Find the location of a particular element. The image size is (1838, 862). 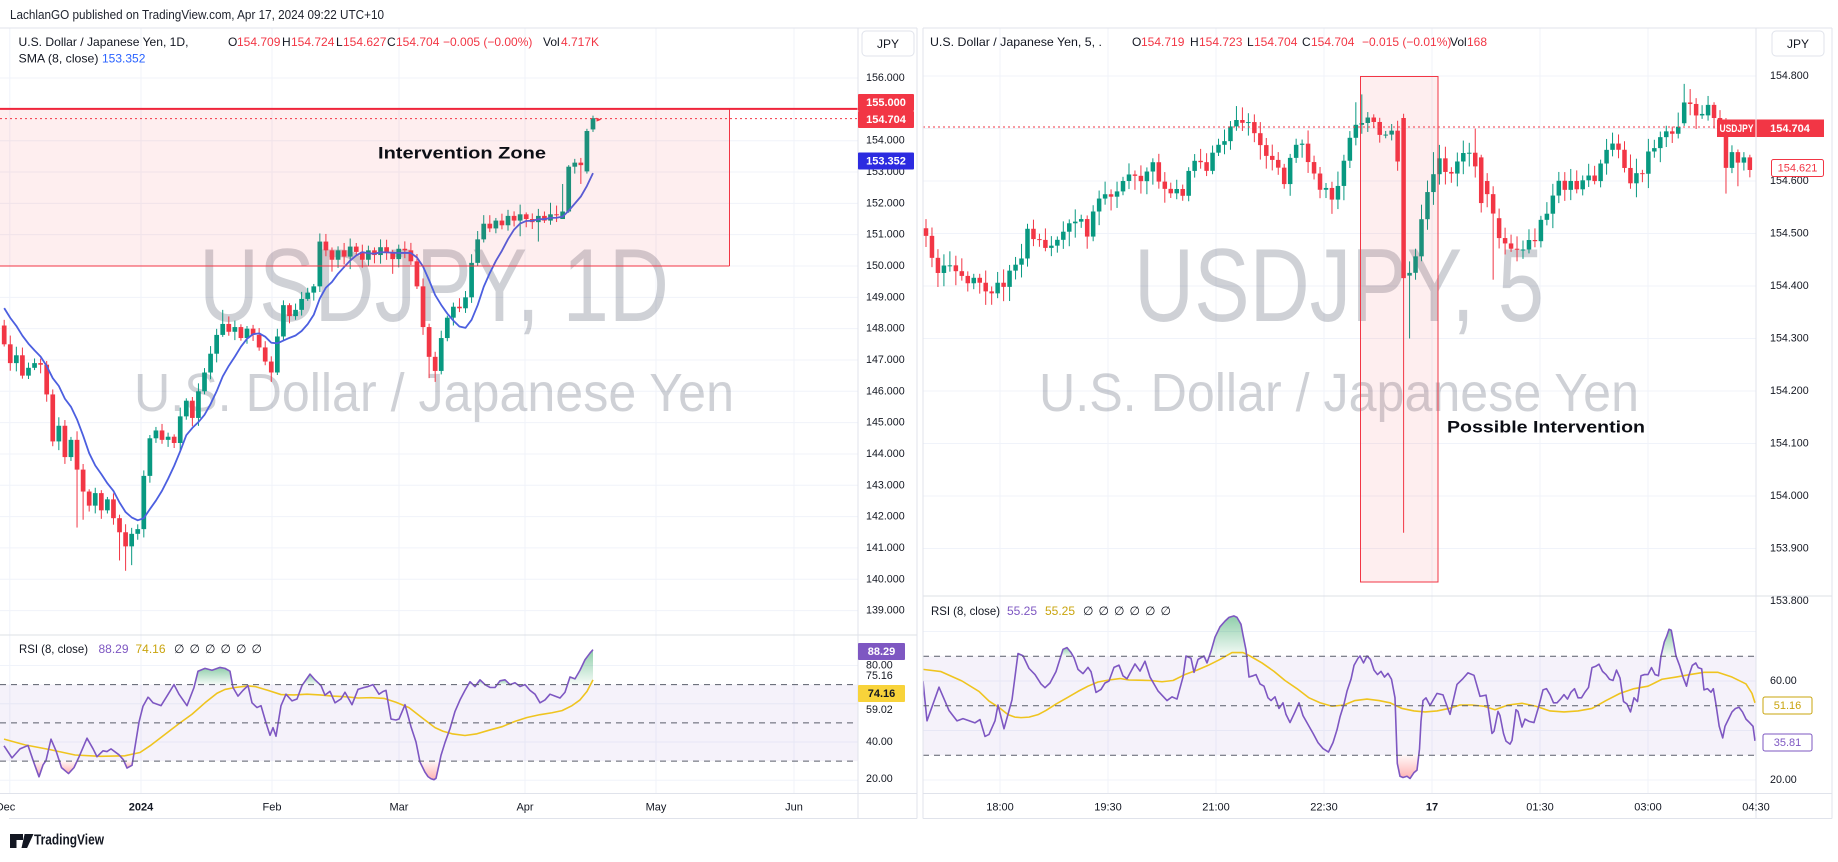

svg-text: 60.00 is located at coordinates (1783, 681).